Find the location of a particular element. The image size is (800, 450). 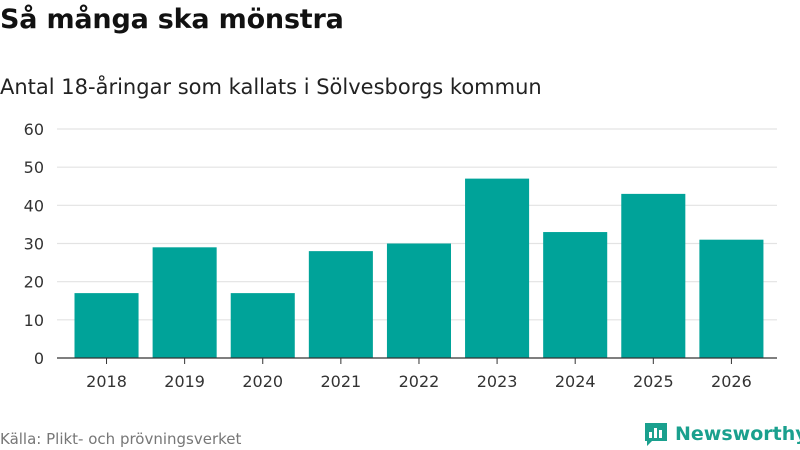

bar-2019 is located at coordinates (184, 302).